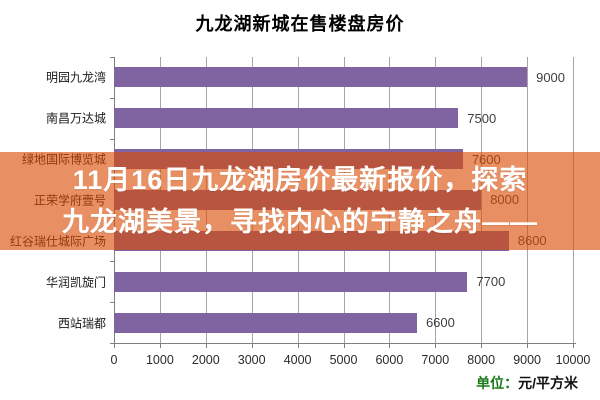 This screenshot has height=400, width=600. Describe the element at coordinates (389, 360) in the screenshot. I see `x-tick-label: 6000` at that location.